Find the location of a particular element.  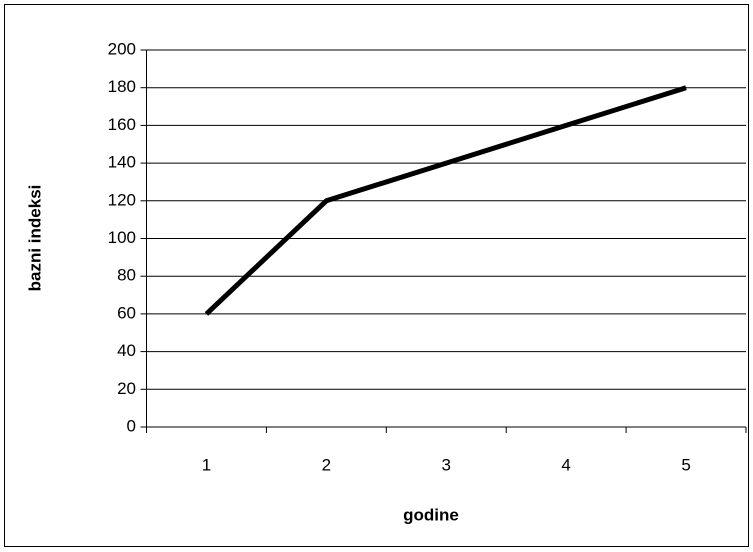

x-axis-label: godine is located at coordinates (431, 514).